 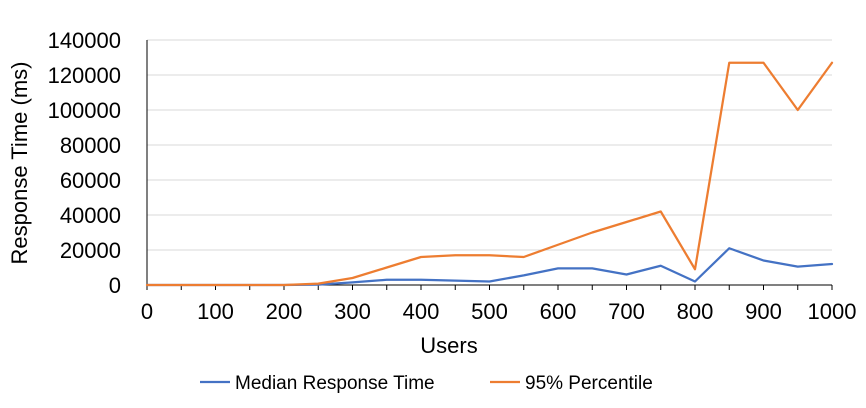 What do you see at coordinates (335, 383) in the screenshot?
I see `legend-label: Median Response Time` at bounding box center [335, 383].